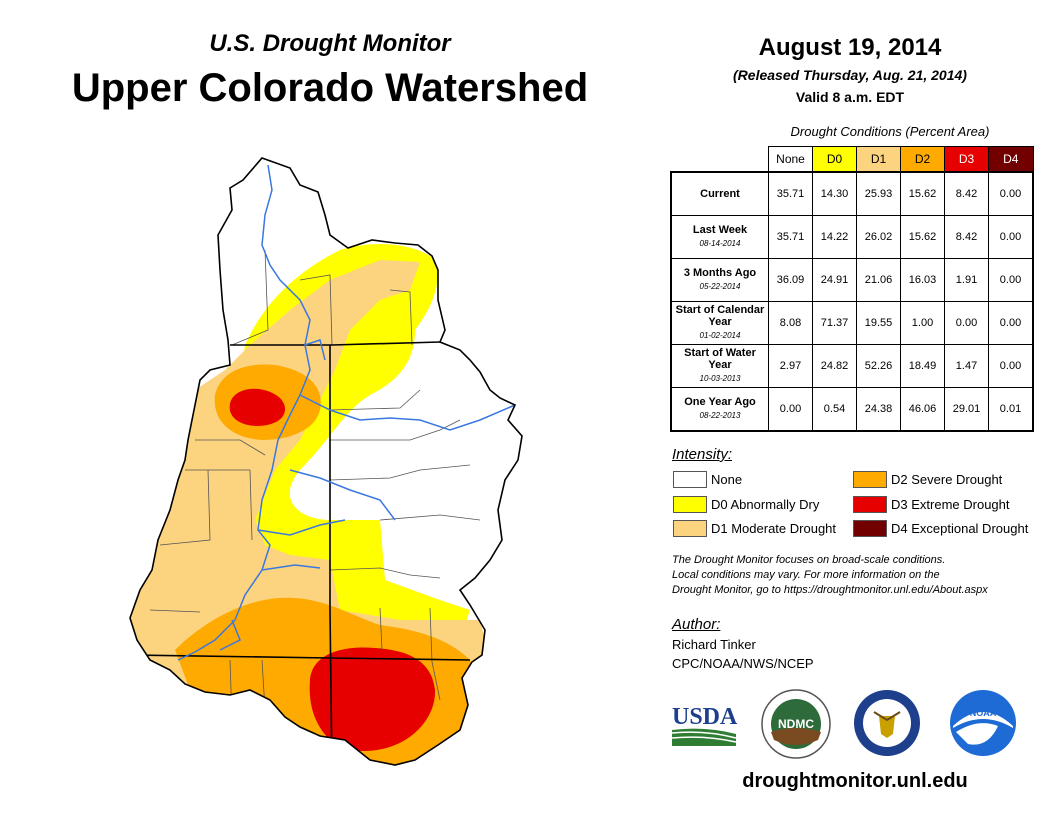 This screenshot has width=1056, height=816. I want to click on cell-d4: 0.01, so click(1011, 409).